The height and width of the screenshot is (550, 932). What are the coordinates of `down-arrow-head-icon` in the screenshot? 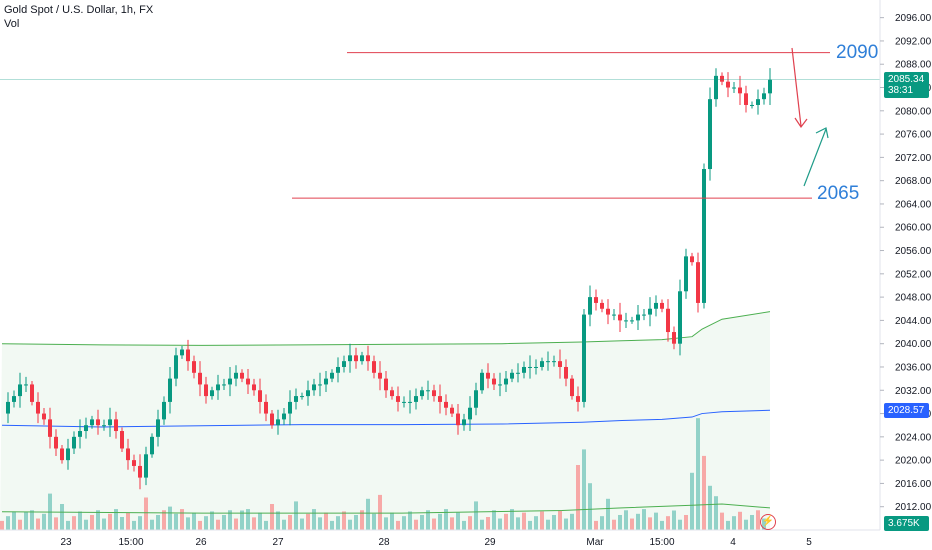 It's located at (801, 123).